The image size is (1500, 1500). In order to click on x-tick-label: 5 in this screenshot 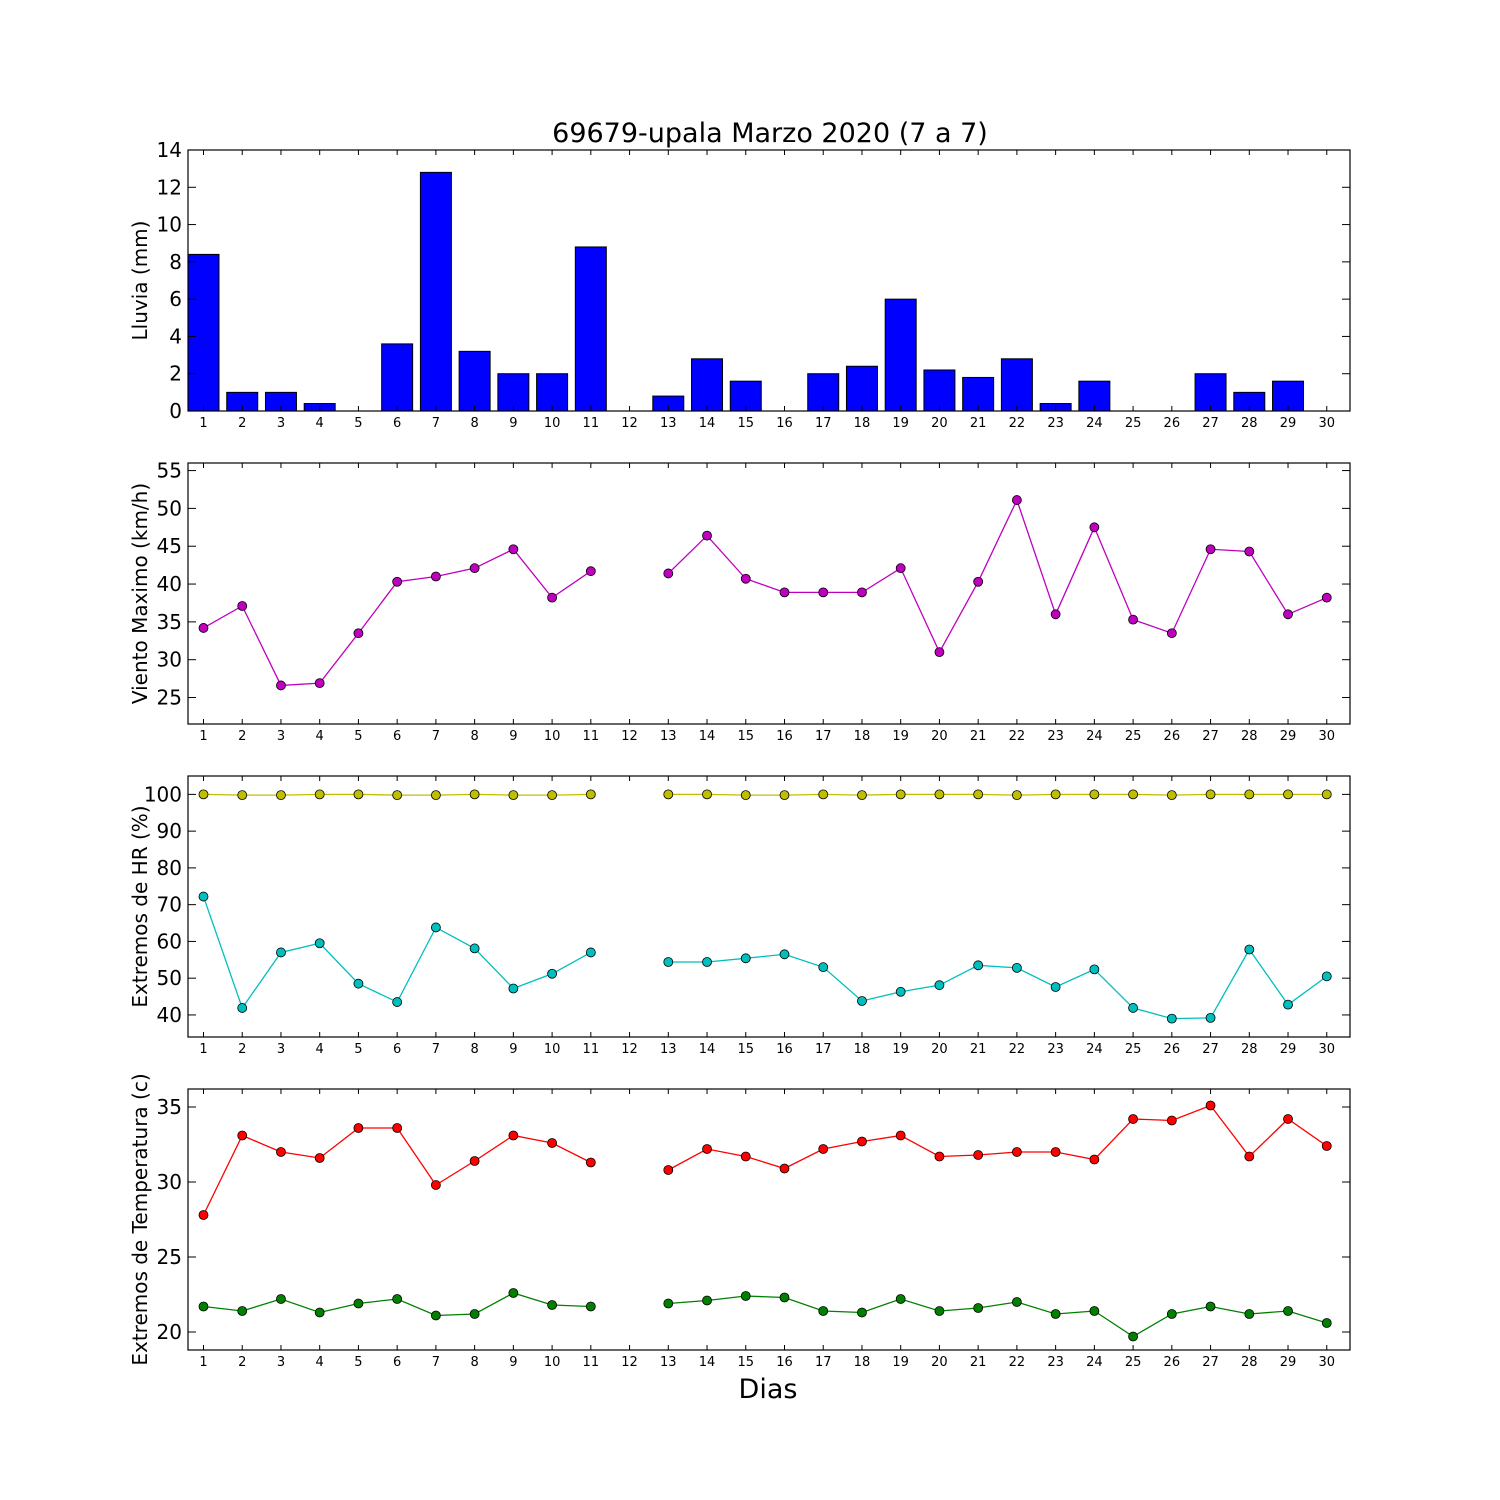, I will do `click(358, 736)`.